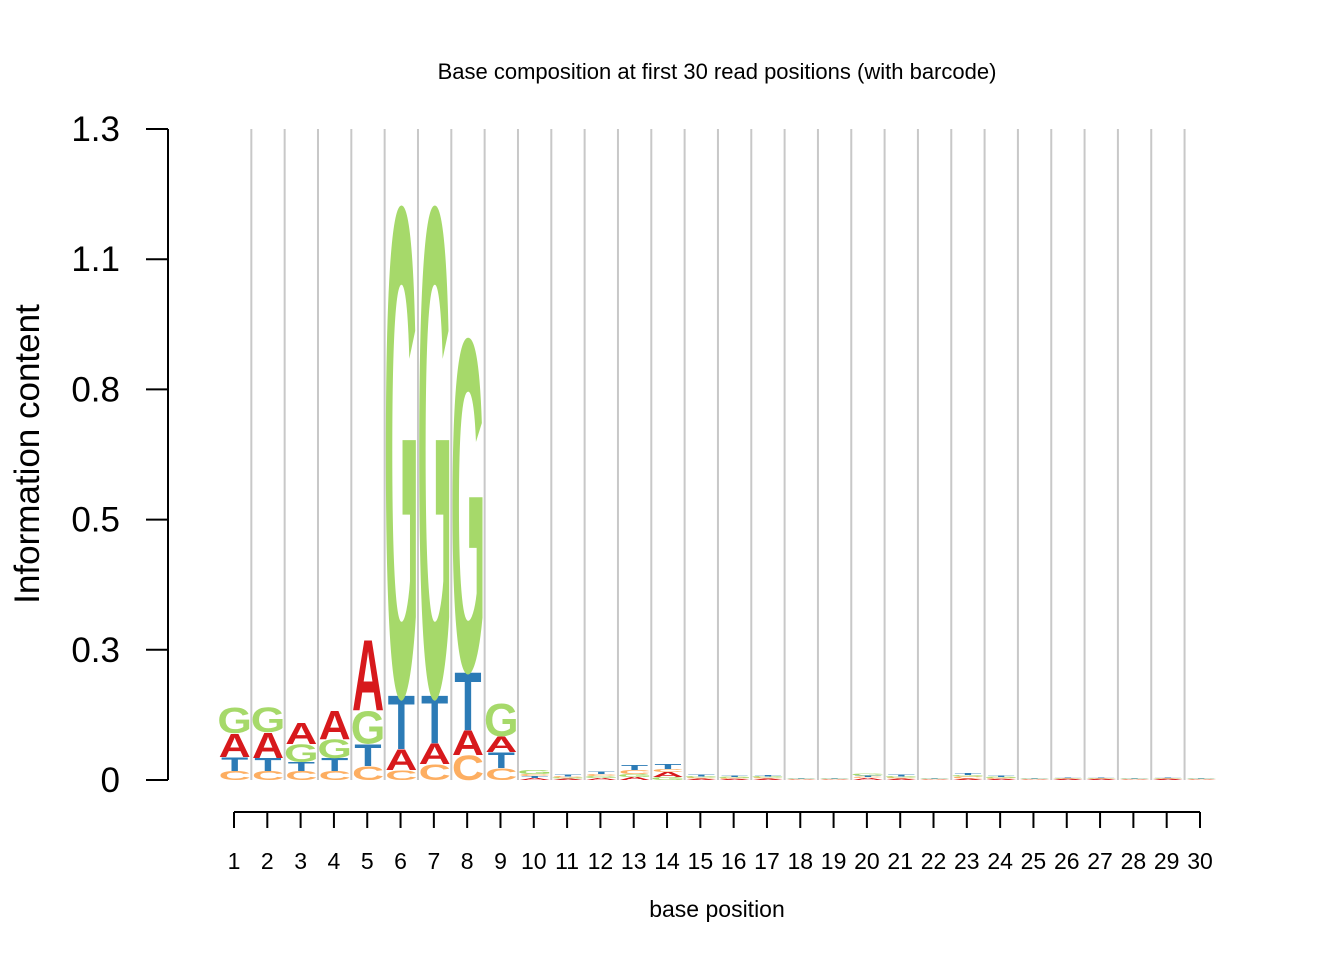  What do you see at coordinates (1067, 861) in the screenshot?
I see `x-tick-label: 26` at bounding box center [1067, 861].